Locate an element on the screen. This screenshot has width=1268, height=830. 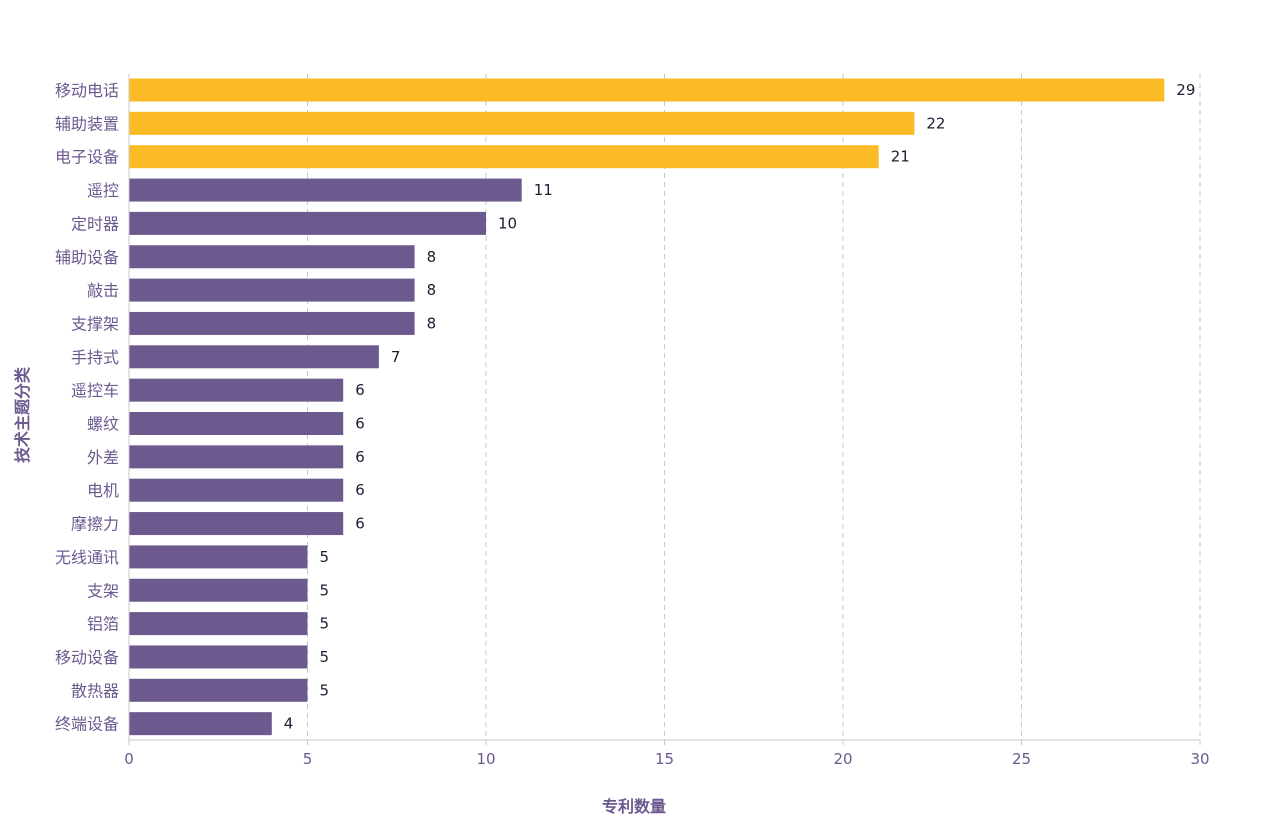
category-label: 摩擦力 is located at coordinates (95, 524).